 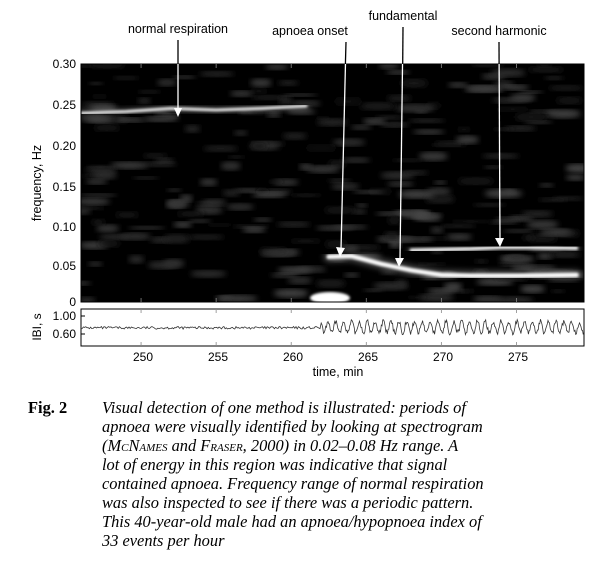 What do you see at coordinates (494, 248) in the screenshot?
I see `ridge-line` at bounding box center [494, 248].